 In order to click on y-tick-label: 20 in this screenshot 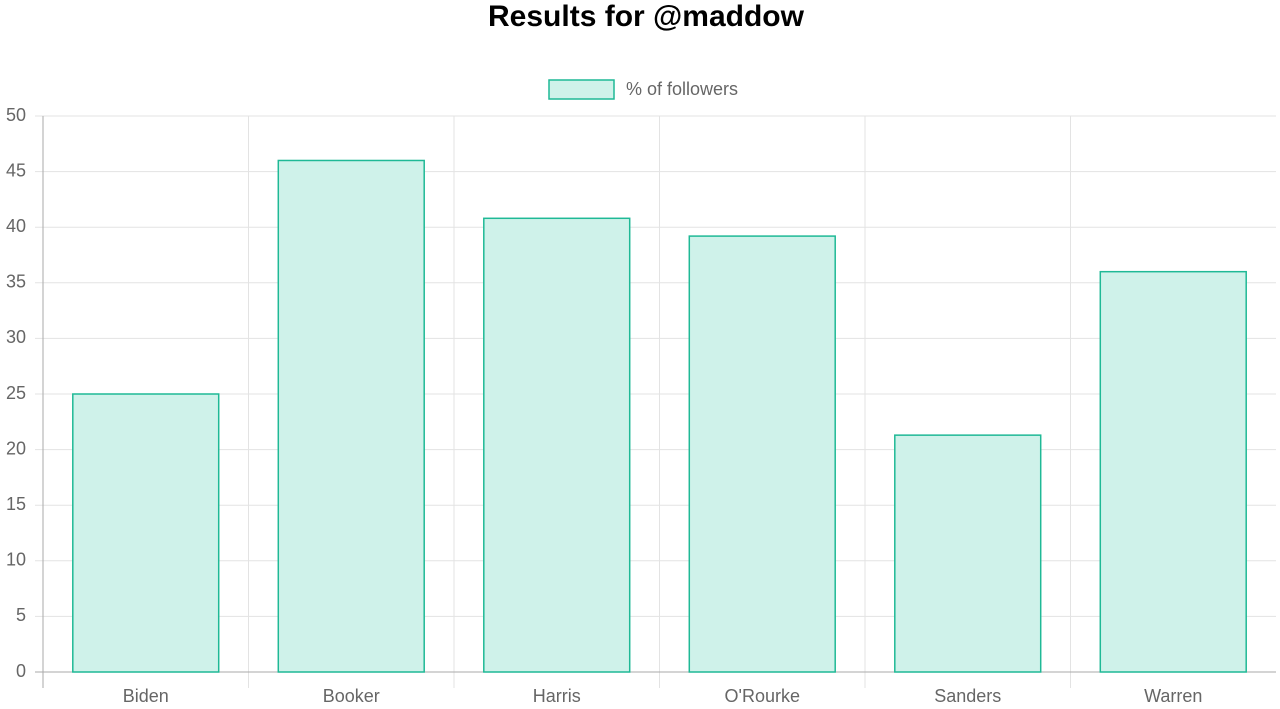, I will do `click(16, 448)`.